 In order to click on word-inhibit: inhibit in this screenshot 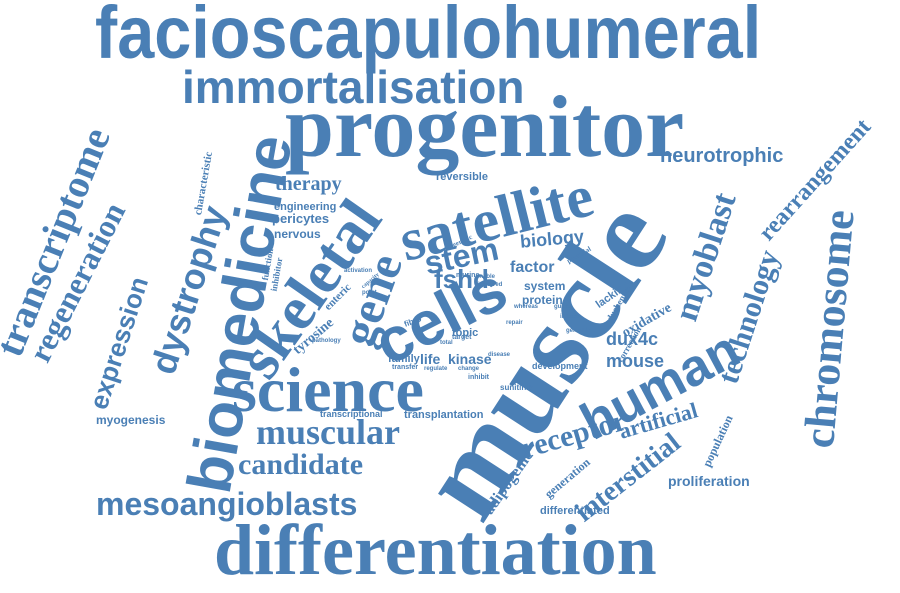, I will do `click(478, 377)`.